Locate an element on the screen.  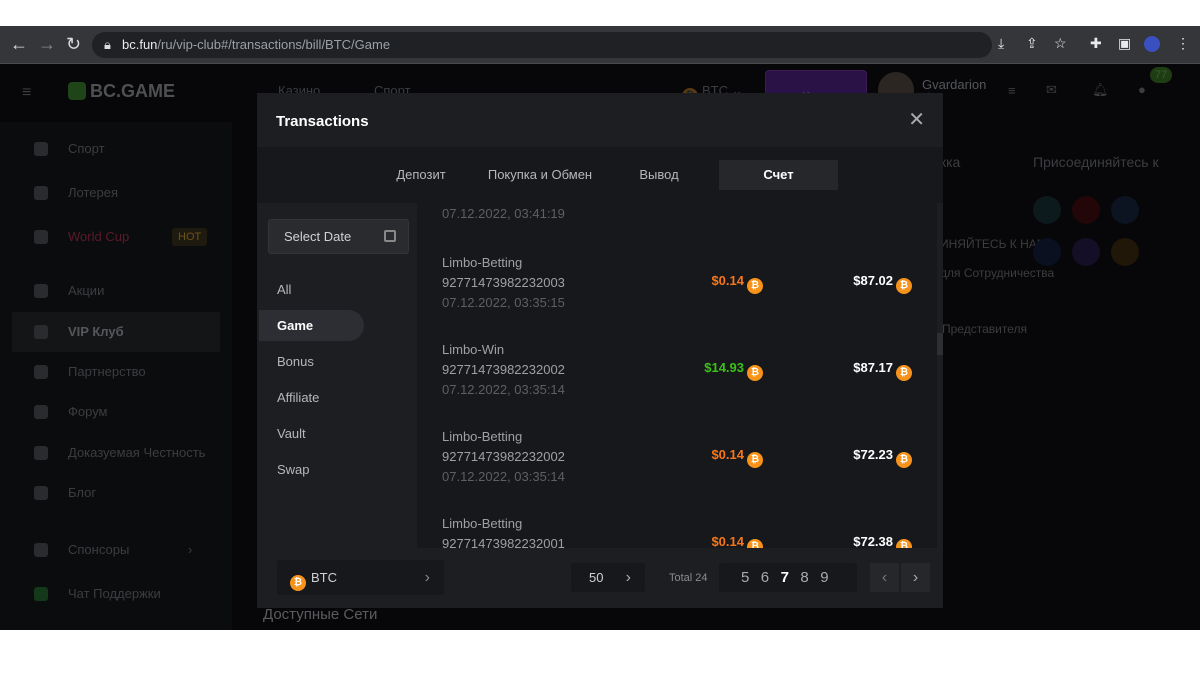
tab-deposit: Депозит is located at coordinates (421, 174).